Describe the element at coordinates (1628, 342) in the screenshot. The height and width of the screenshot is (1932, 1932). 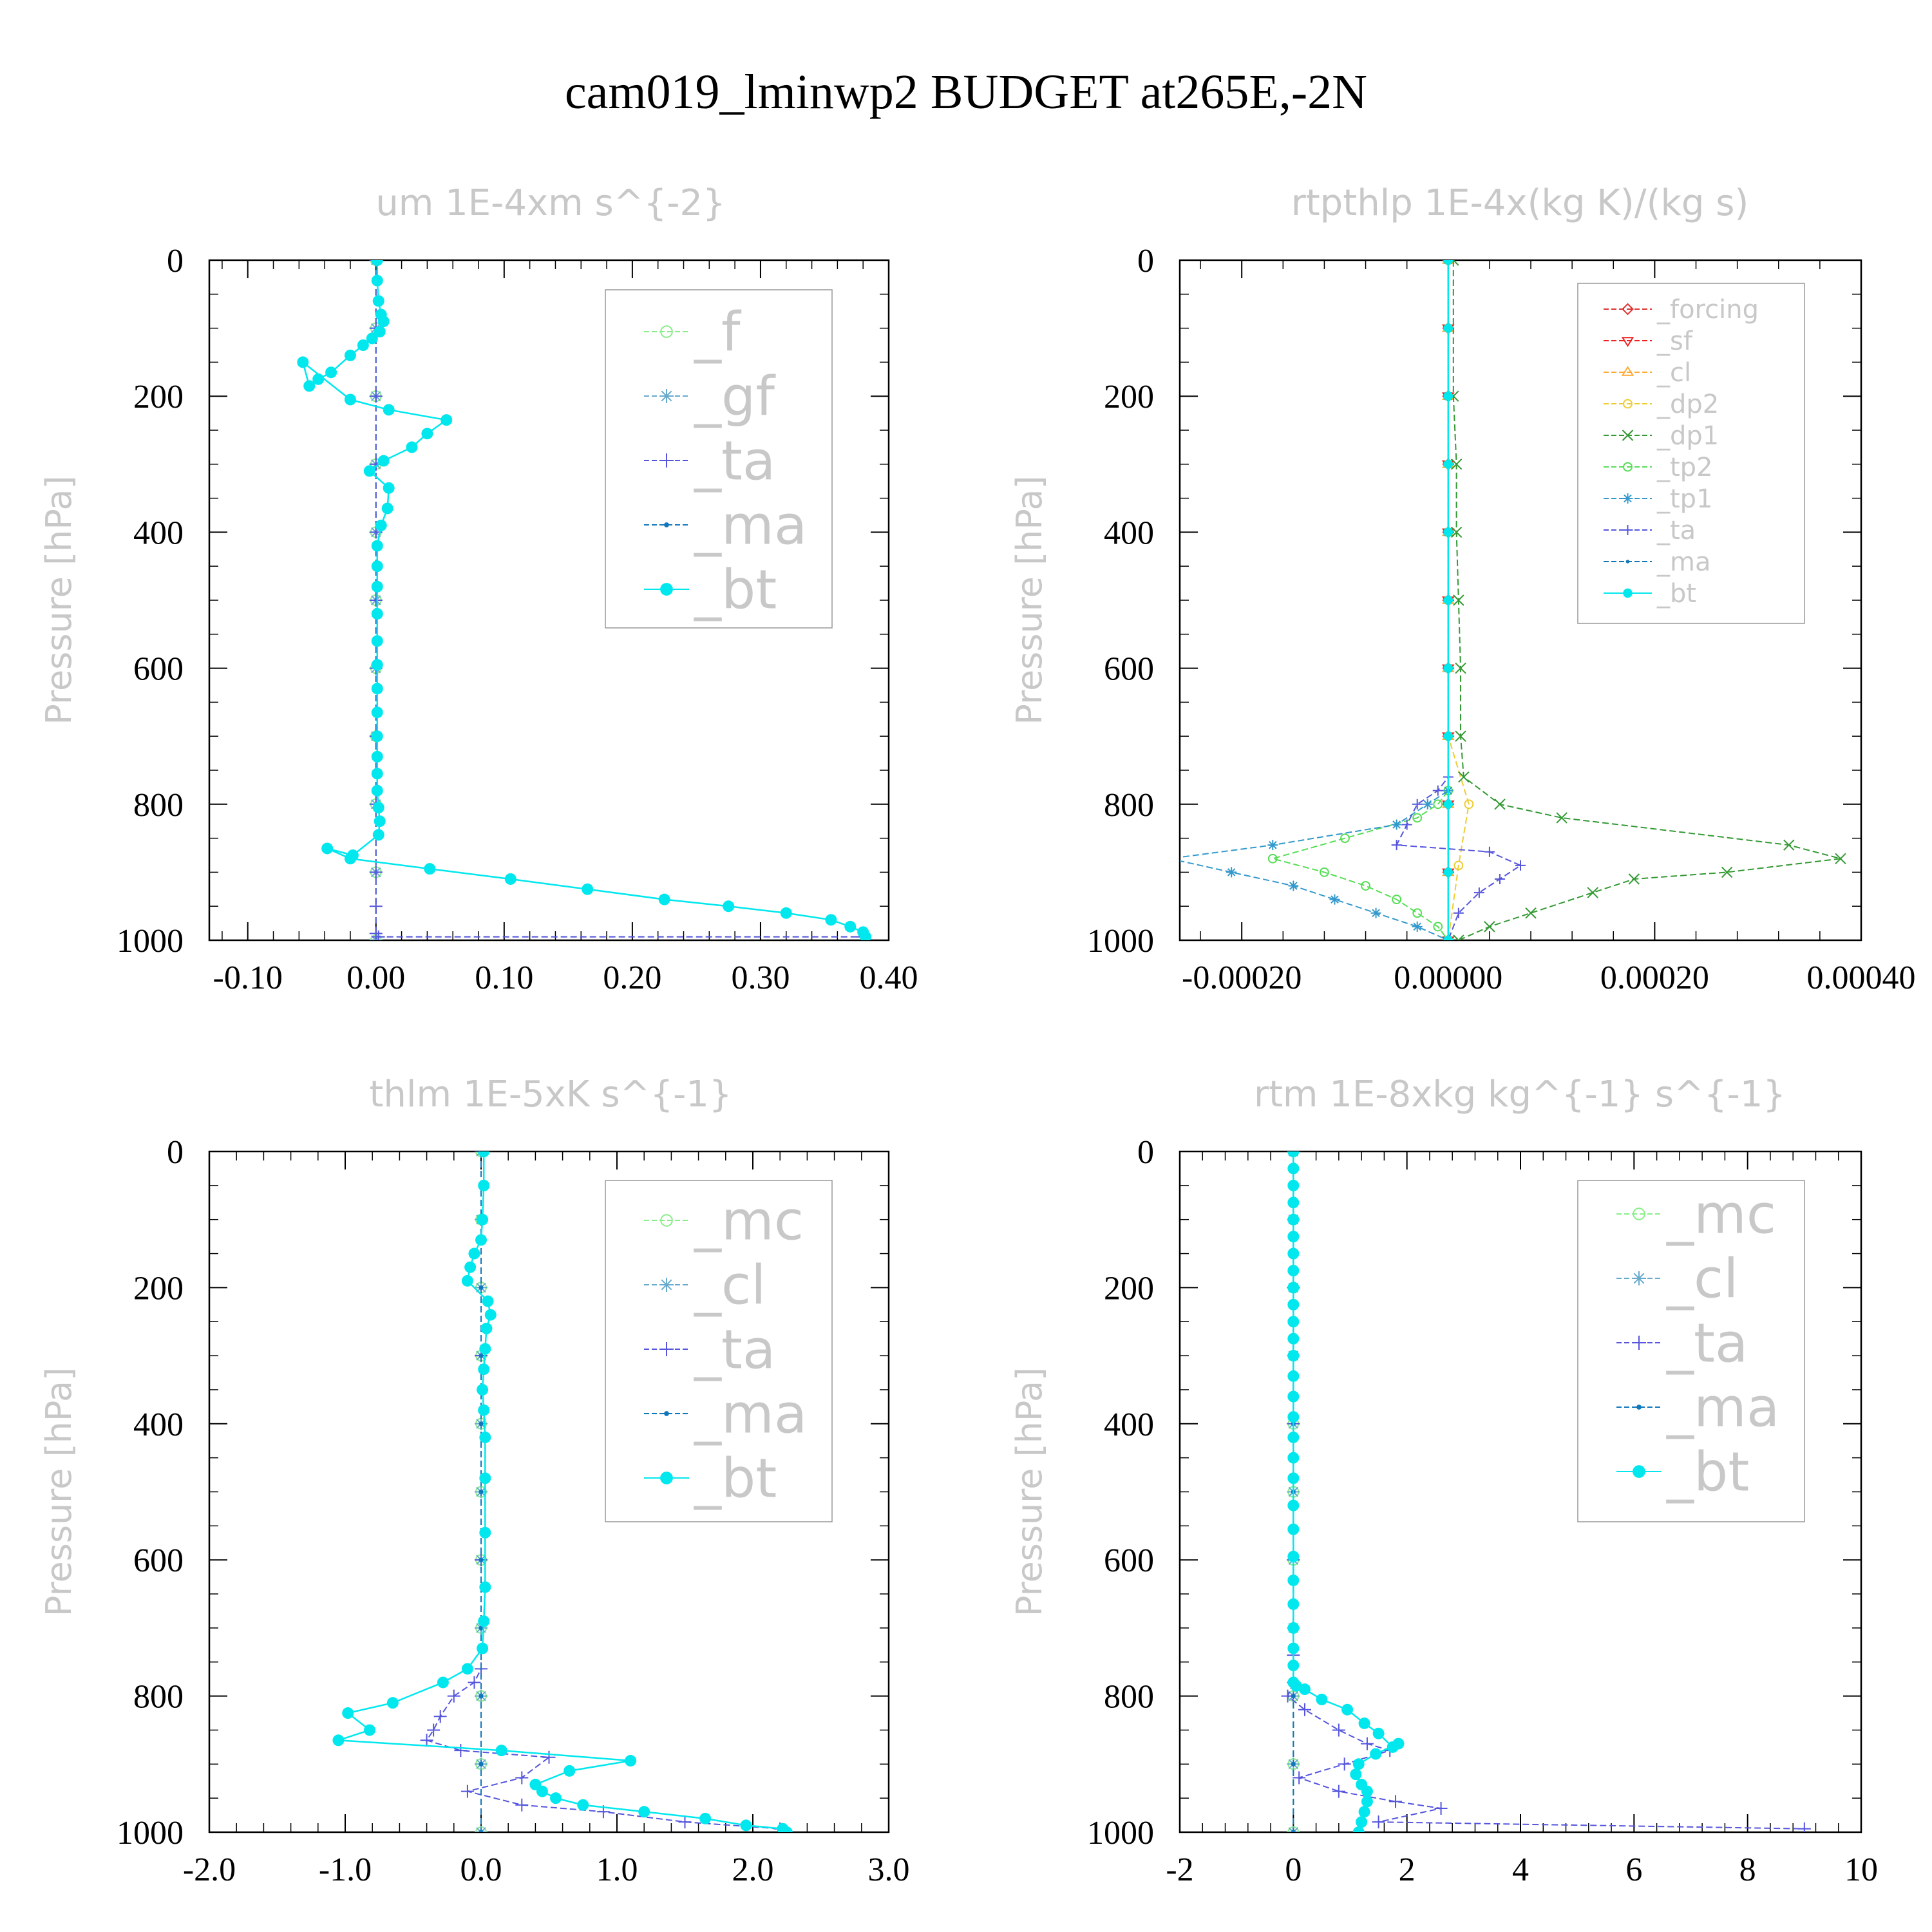
I see `legend-marker-sf` at that location.